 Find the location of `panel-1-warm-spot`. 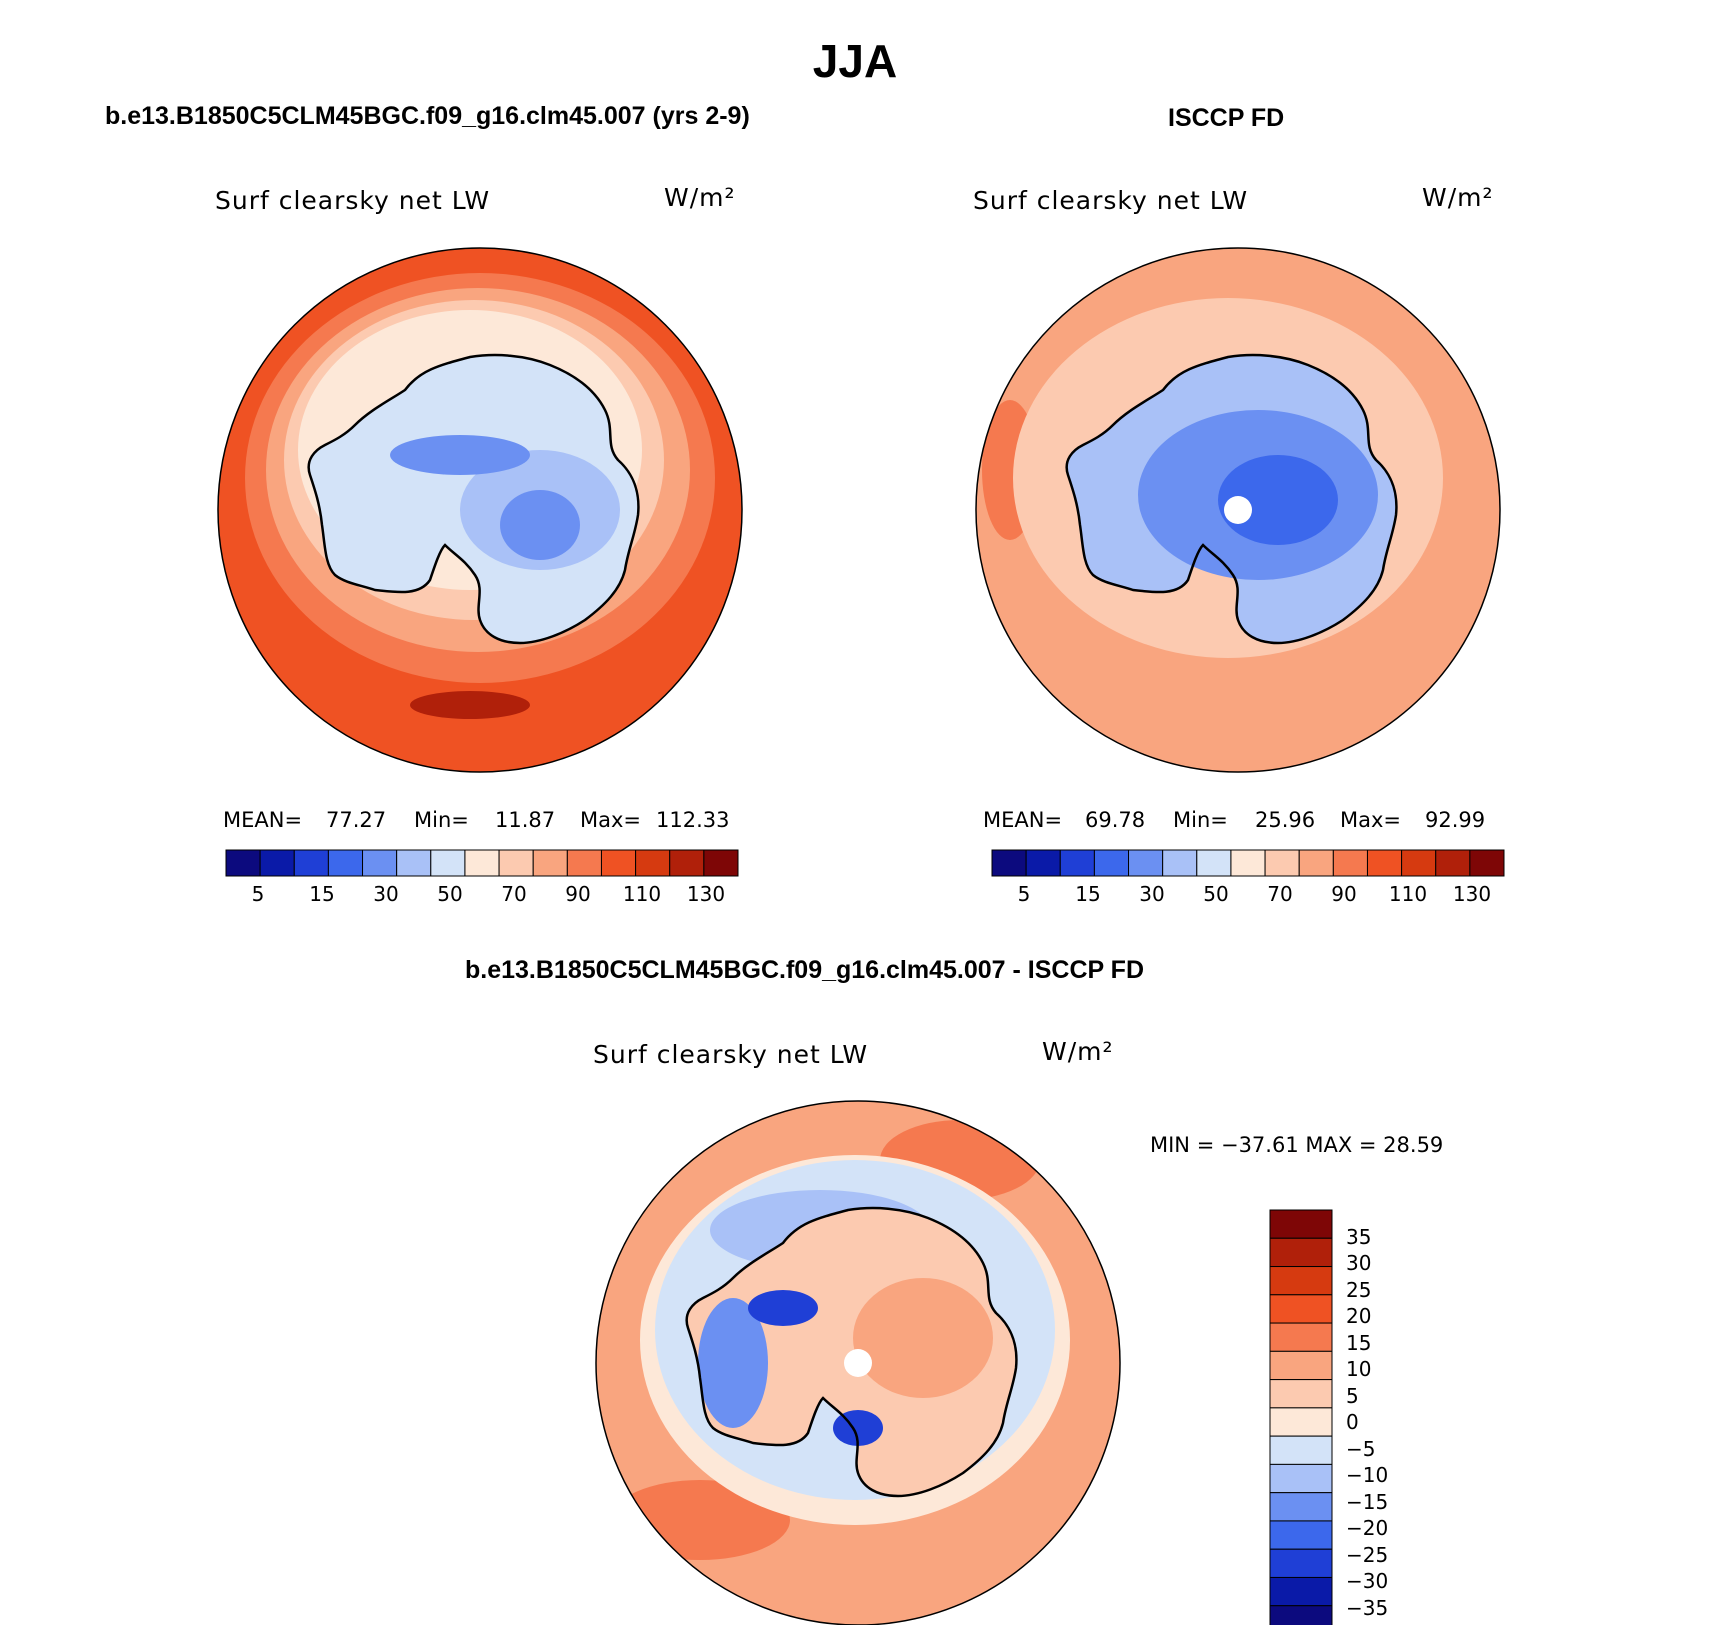

panel-1-warm-spot is located at coordinates (470, 705).